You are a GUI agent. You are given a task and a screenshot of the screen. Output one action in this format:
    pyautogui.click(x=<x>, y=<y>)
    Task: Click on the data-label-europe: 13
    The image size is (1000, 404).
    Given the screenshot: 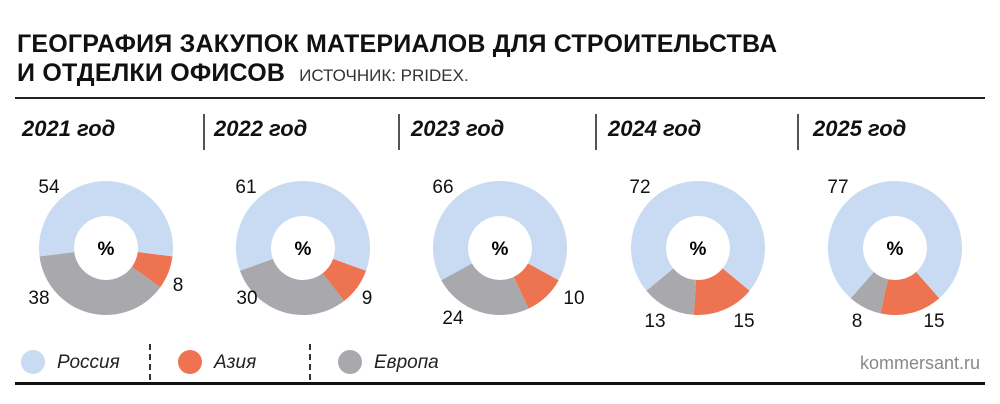 What is the action you would take?
    pyautogui.click(x=654, y=321)
    